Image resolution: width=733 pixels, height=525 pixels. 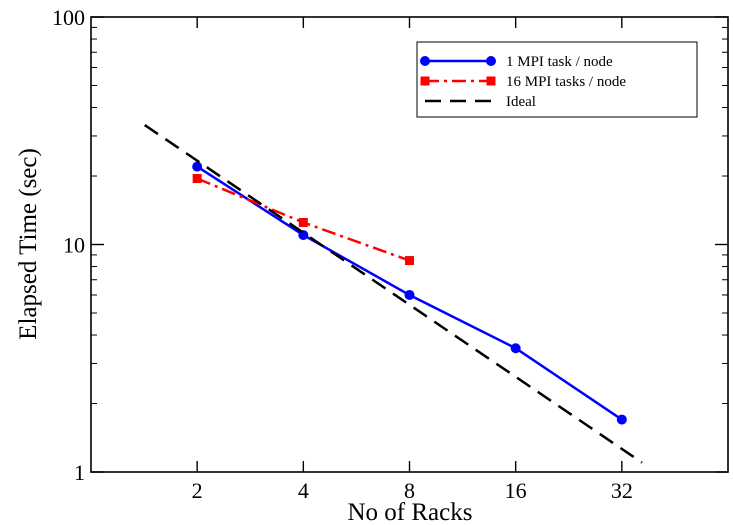 I want to click on y-tick-label: 1, so click(x=79, y=472).